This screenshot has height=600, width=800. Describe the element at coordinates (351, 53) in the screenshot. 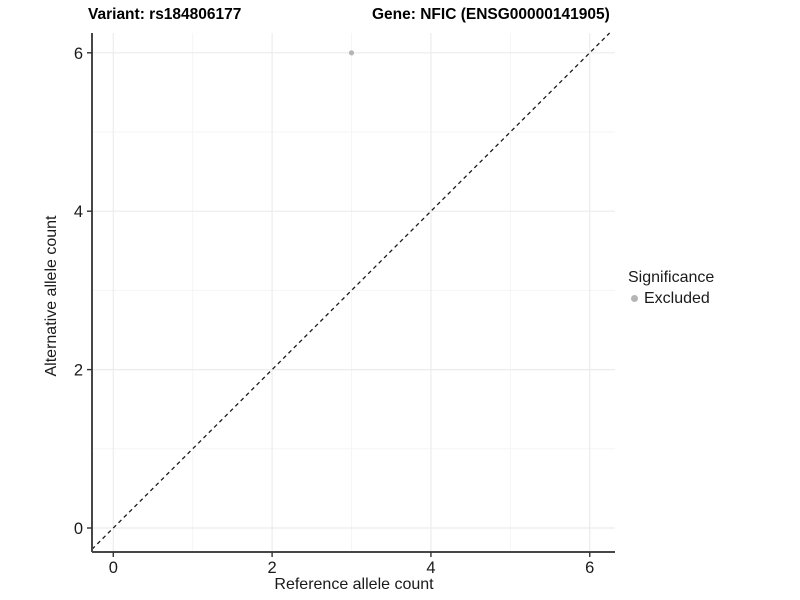

I see `data-point` at that location.